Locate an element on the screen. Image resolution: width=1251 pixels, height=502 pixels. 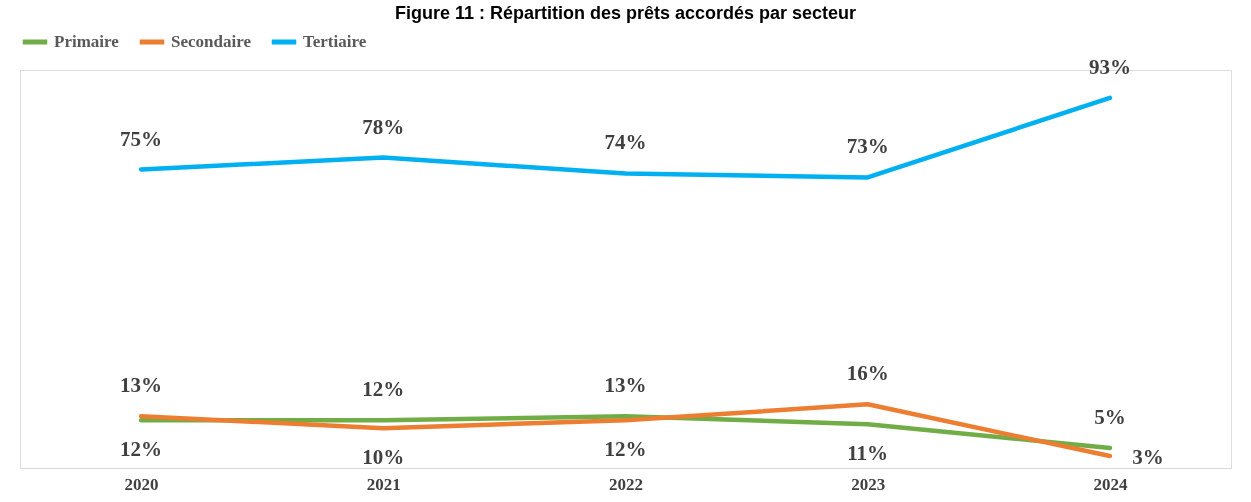
data-label: 3% is located at coordinates (1148, 457).